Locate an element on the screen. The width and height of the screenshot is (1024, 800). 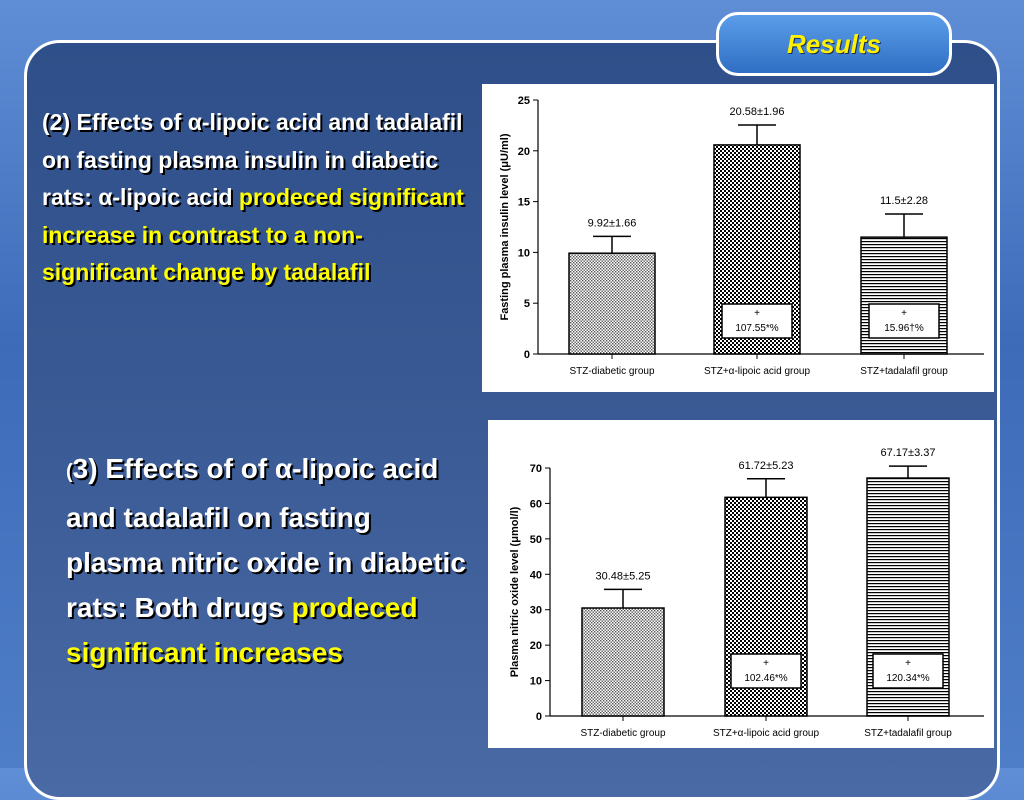
insulin-desc-part3: -lipoic acid is located at coordinates (175, 197).